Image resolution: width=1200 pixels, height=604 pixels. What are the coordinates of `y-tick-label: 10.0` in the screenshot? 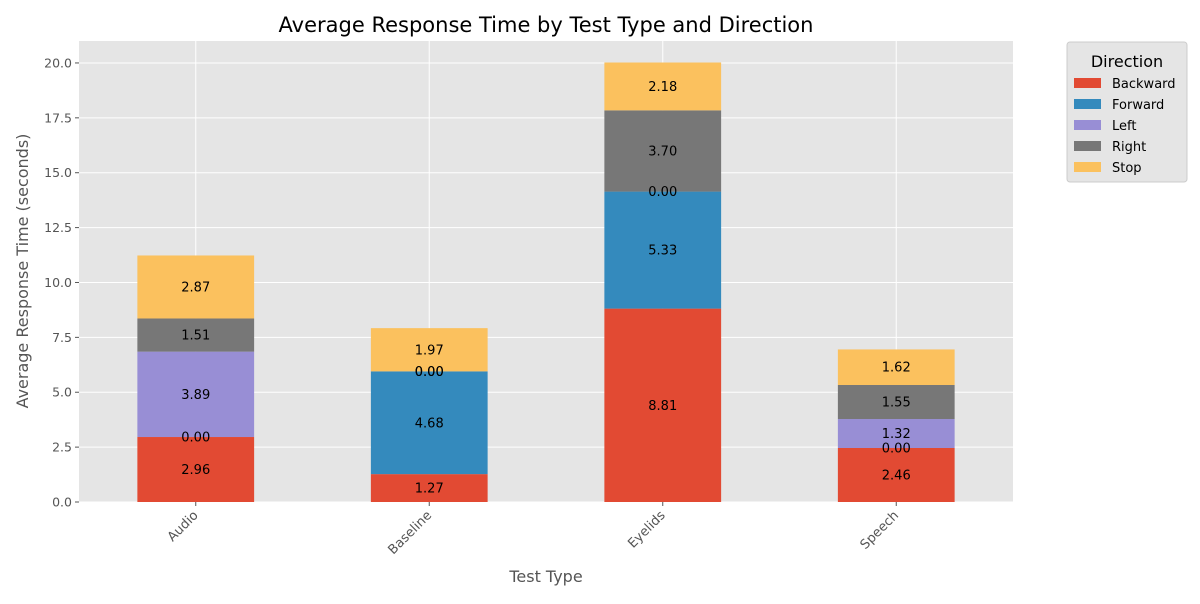 It's located at (58, 282).